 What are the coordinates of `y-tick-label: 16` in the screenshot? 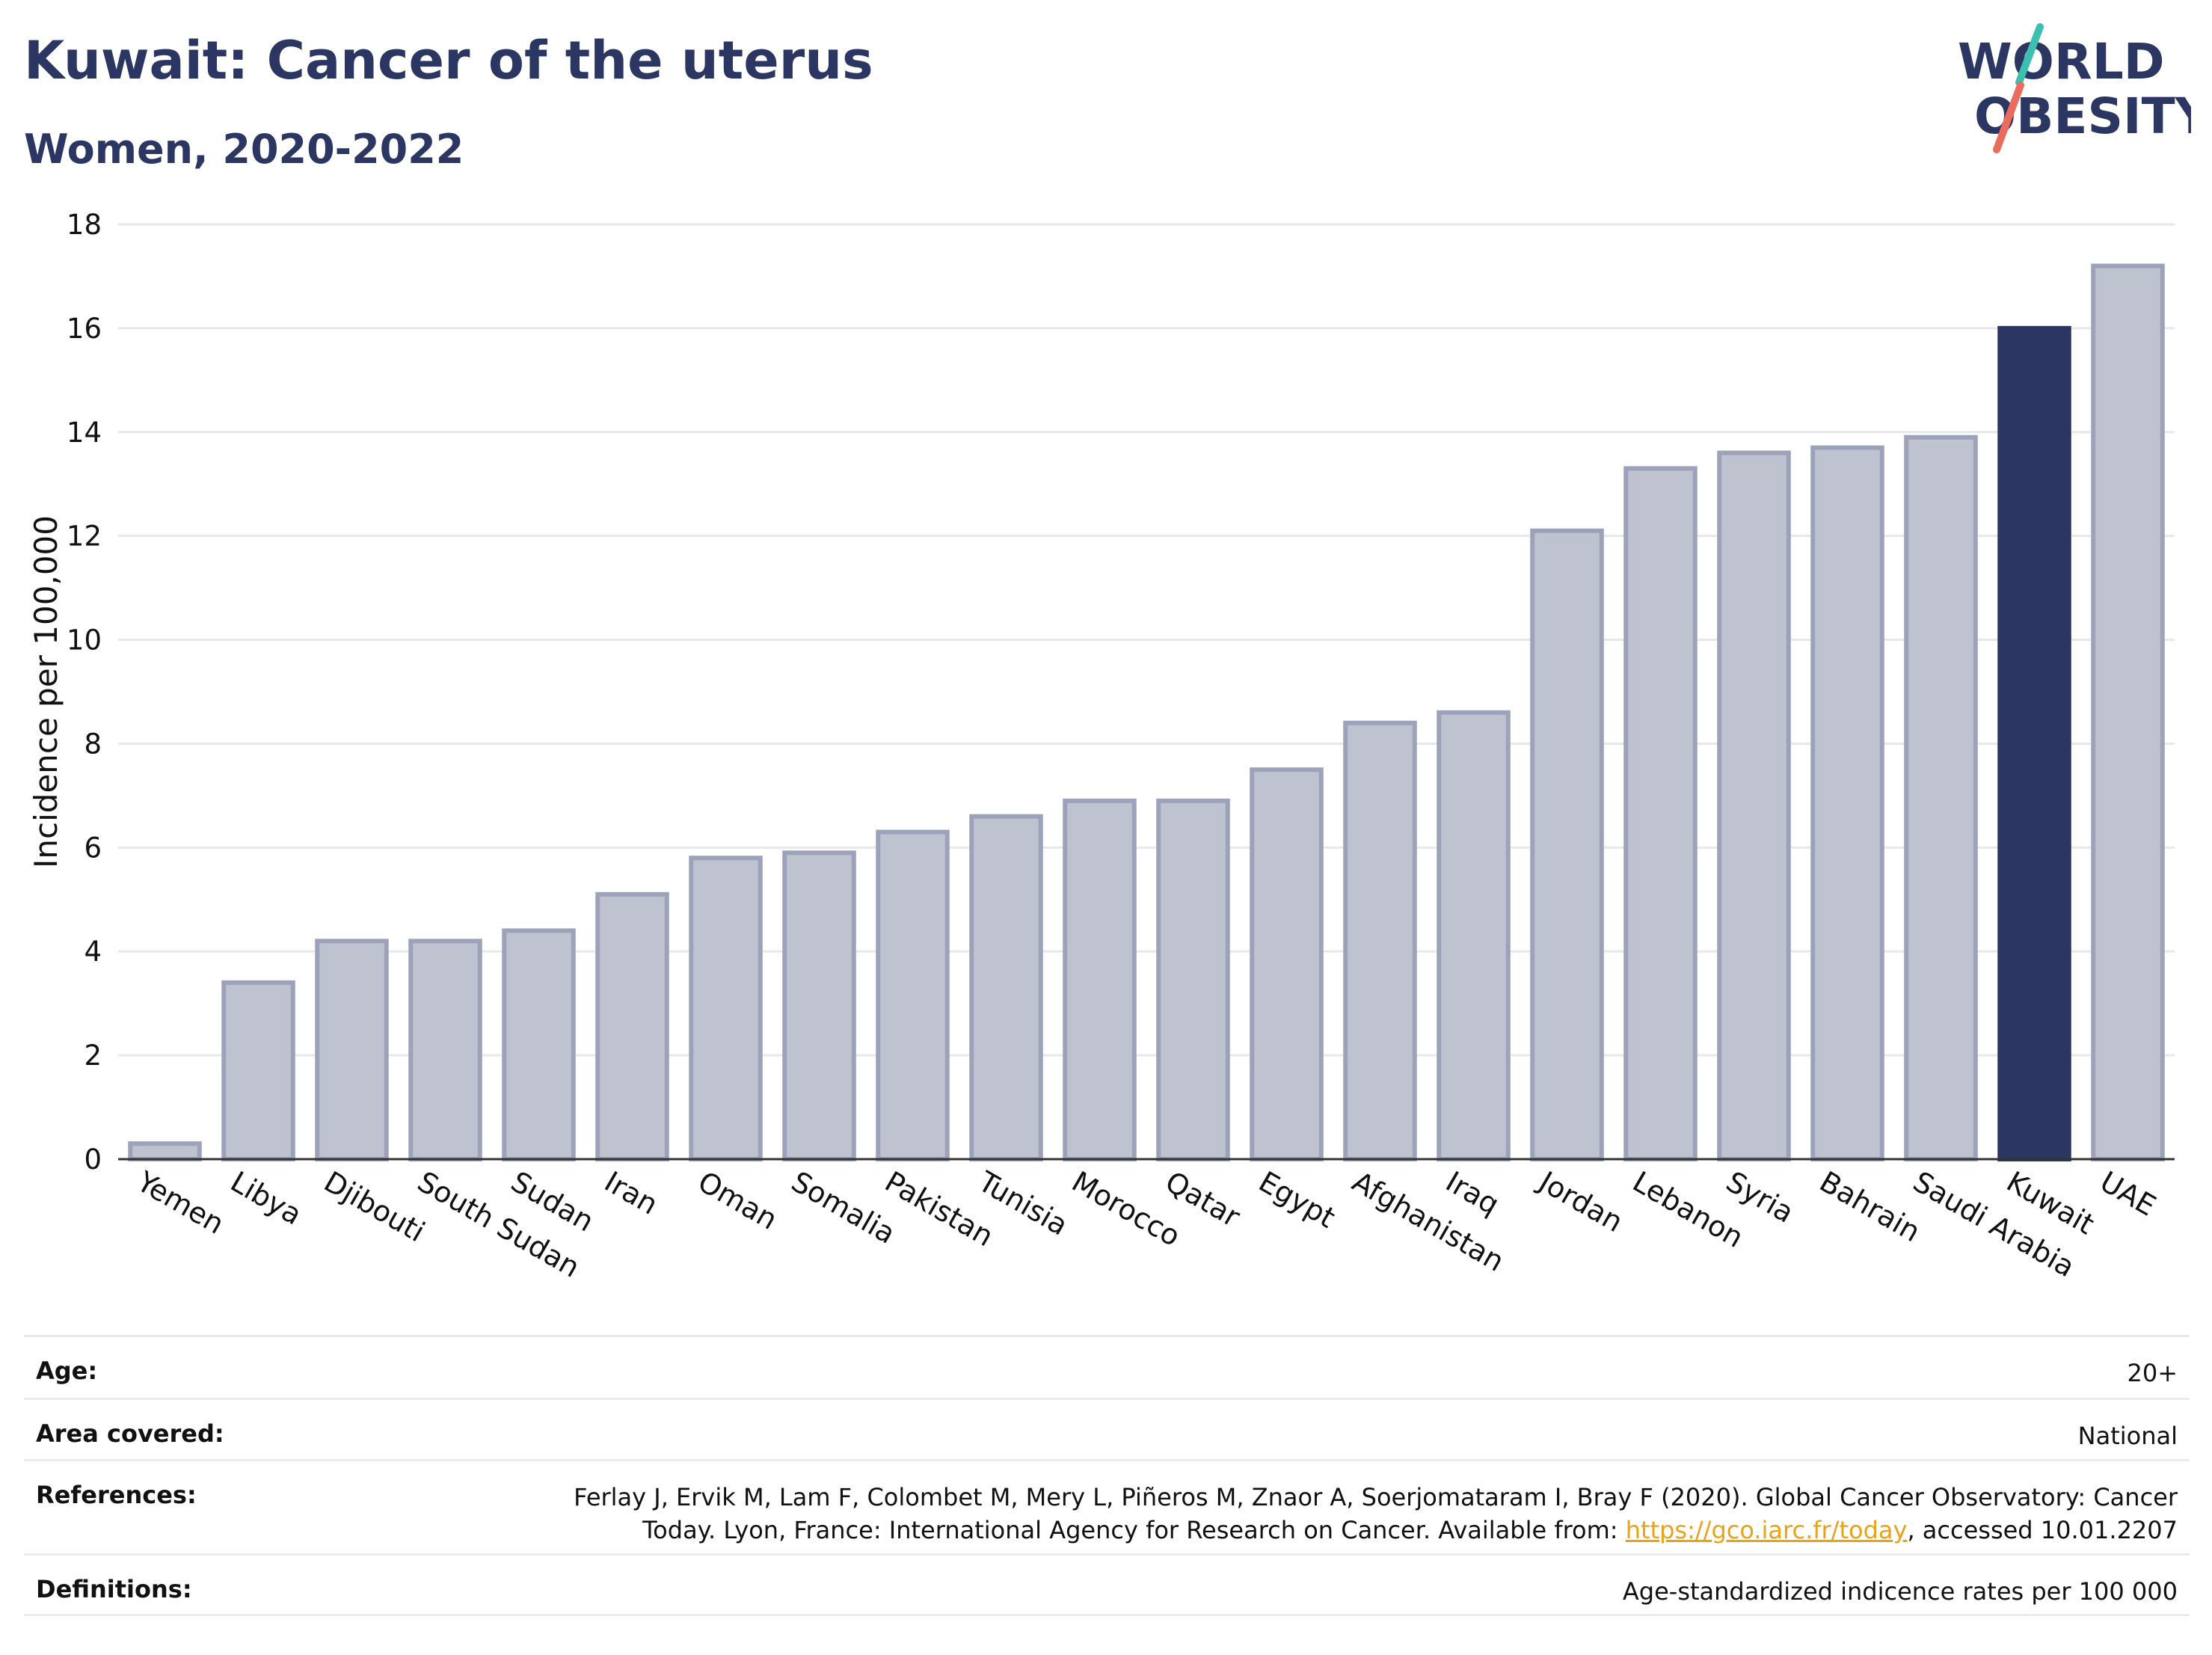 It's located at (84, 329).